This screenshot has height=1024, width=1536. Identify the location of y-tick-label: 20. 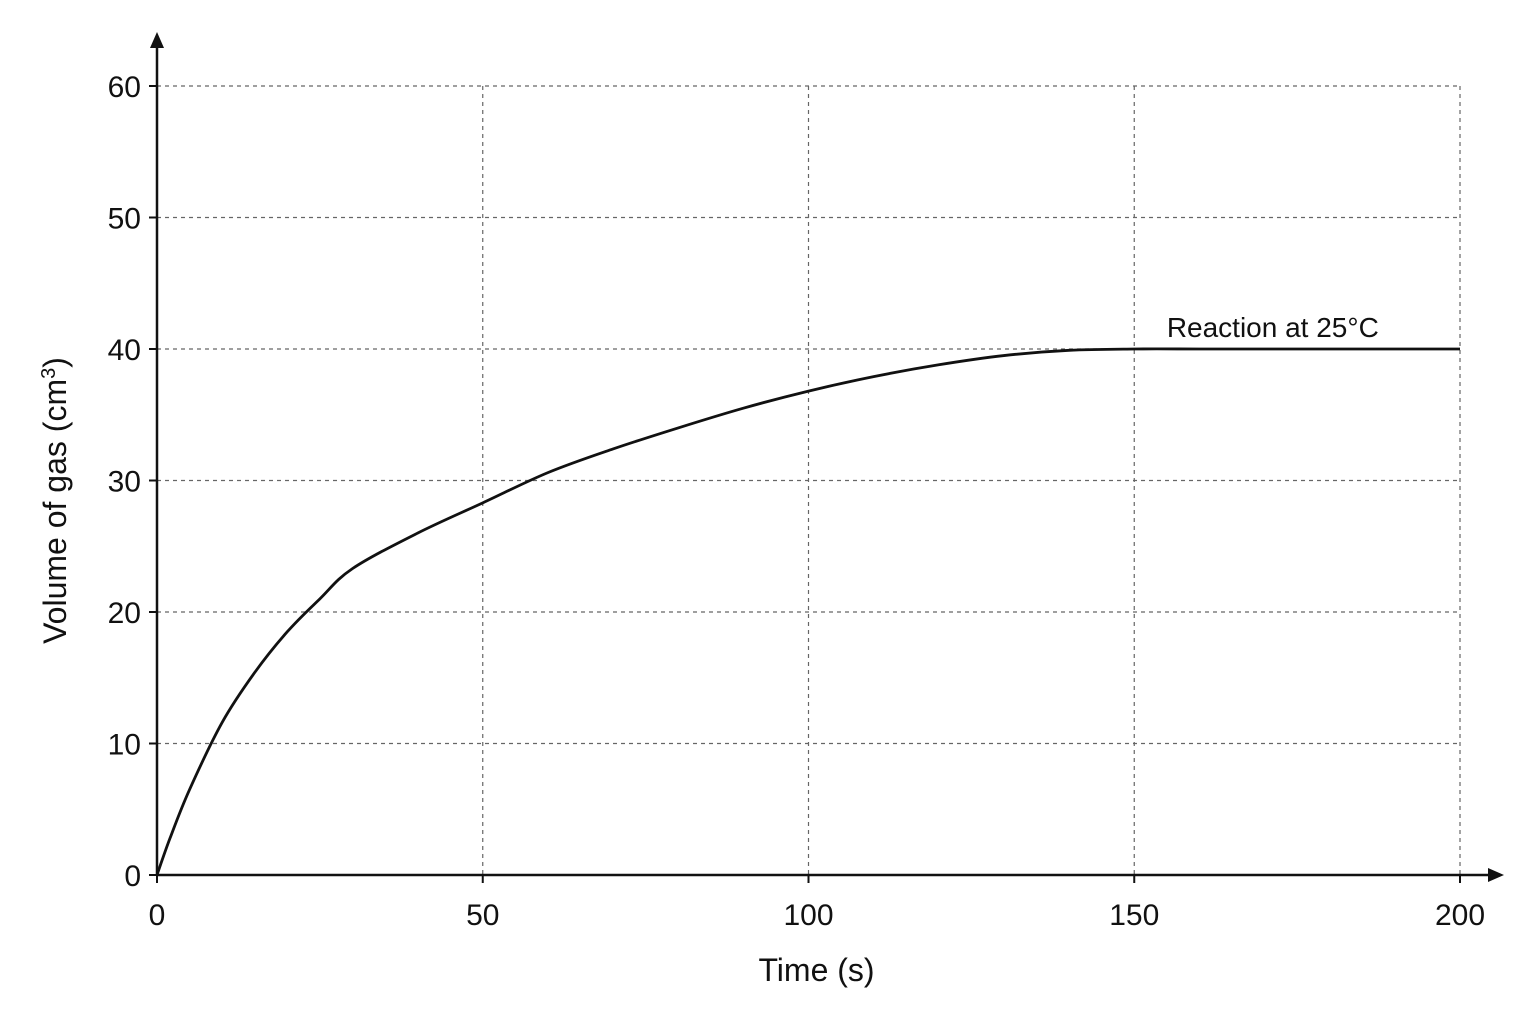
(124, 613).